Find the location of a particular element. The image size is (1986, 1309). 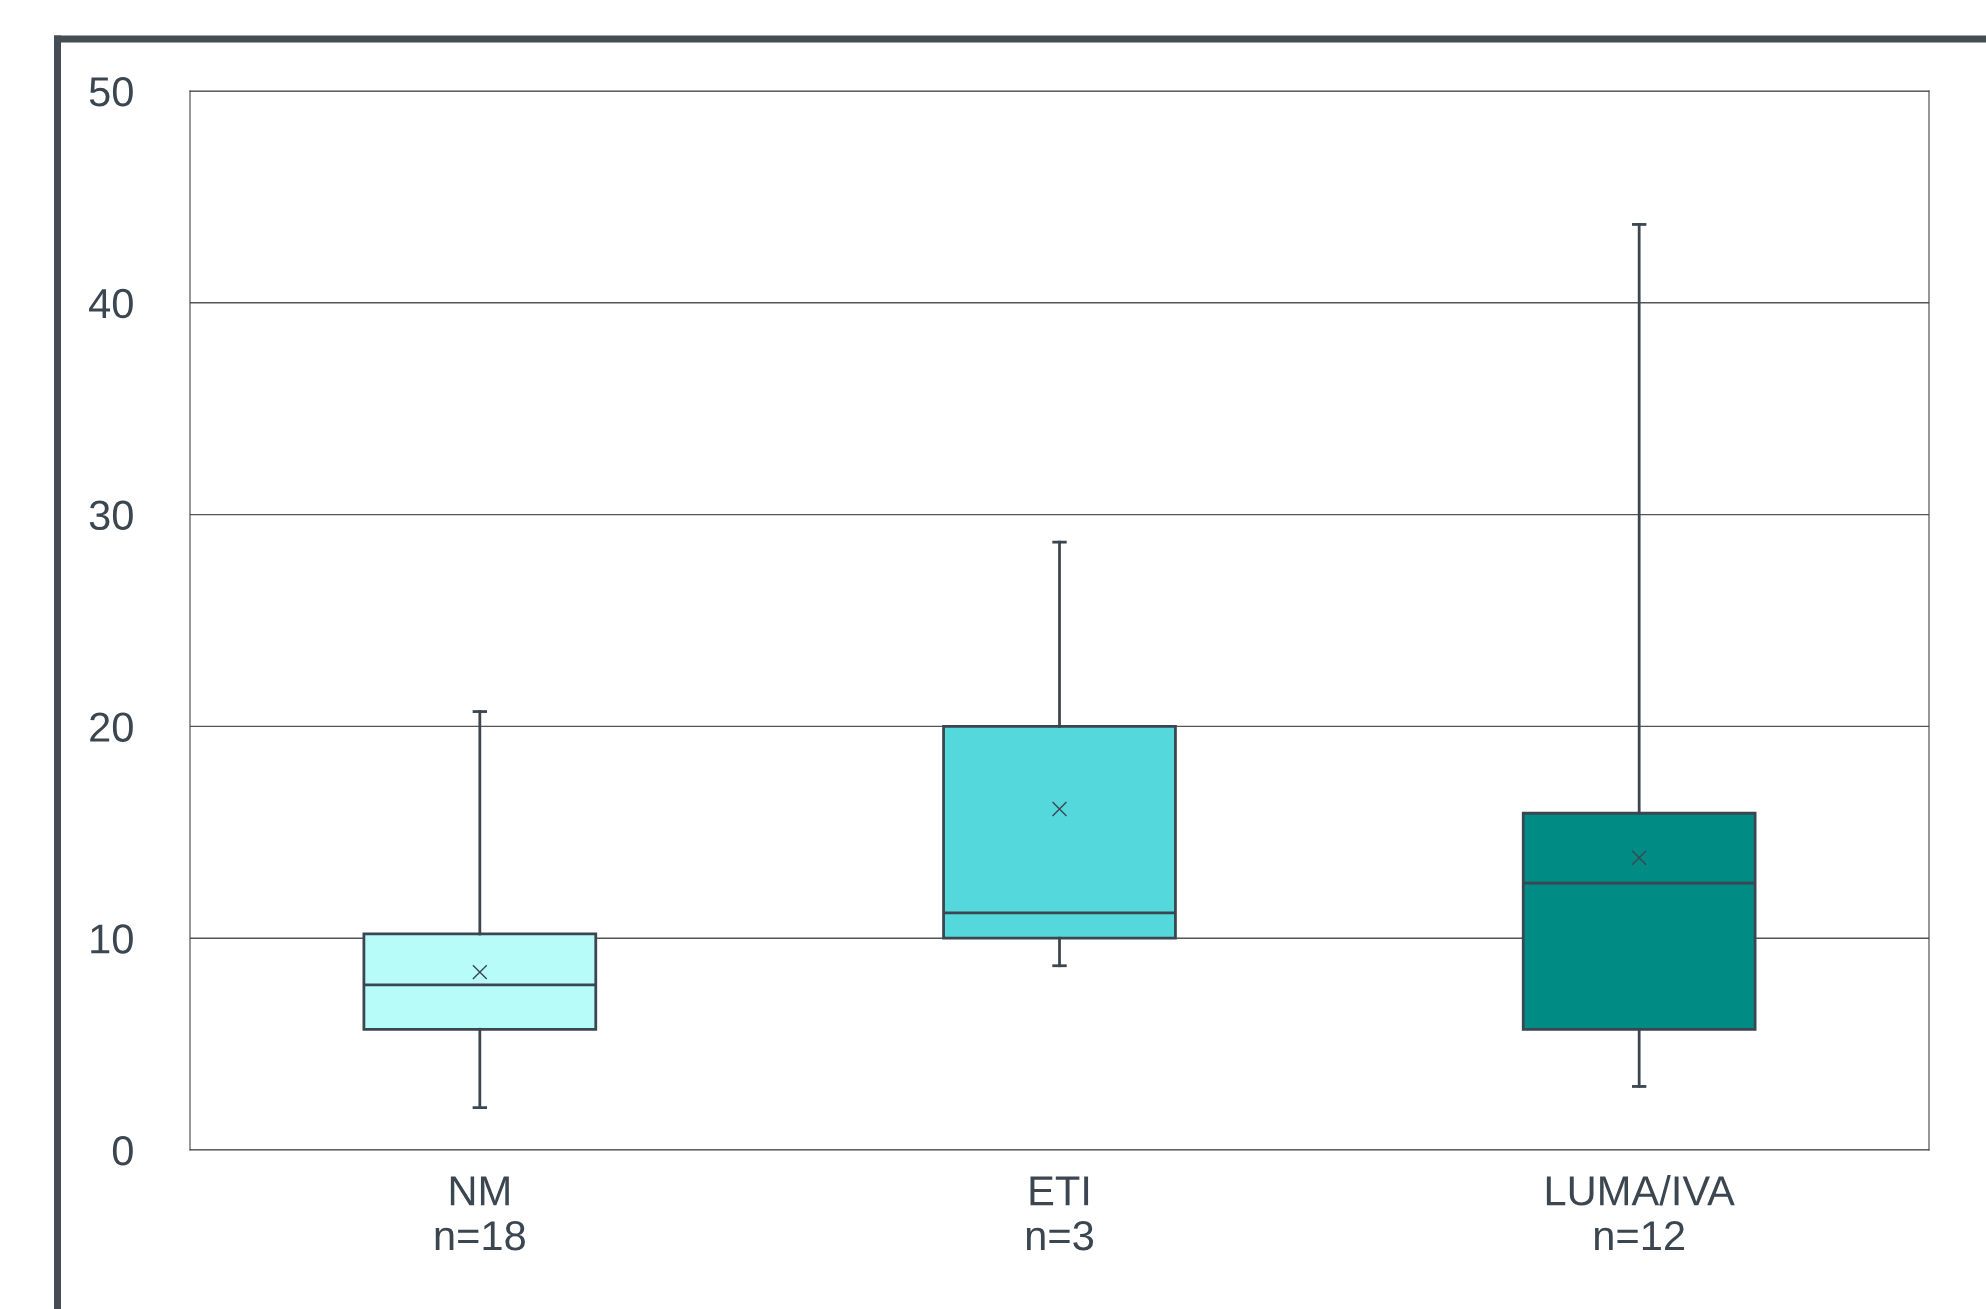

y-tick-label: 50 is located at coordinates (111, 92).